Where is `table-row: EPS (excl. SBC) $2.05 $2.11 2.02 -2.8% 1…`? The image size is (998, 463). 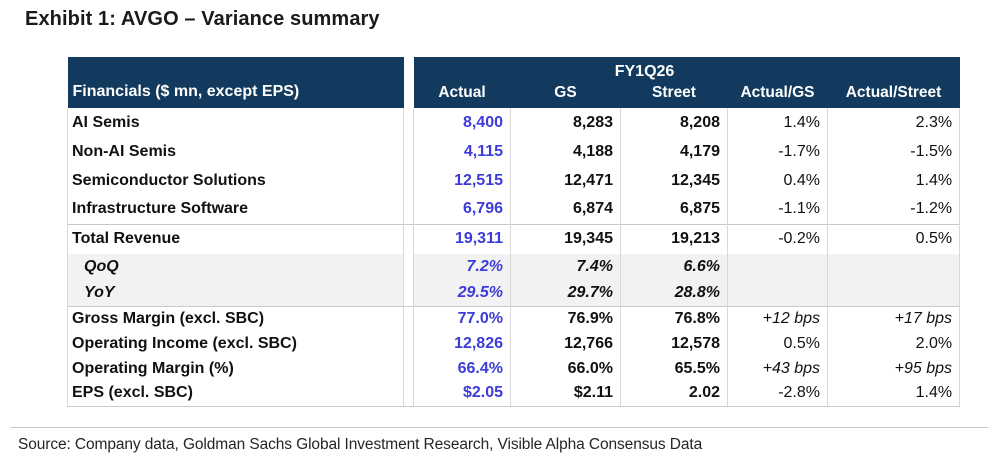
table-row: EPS (excl. SBC) $2.05 $2.11 2.02 -2.8% 1… is located at coordinates (514, 394).